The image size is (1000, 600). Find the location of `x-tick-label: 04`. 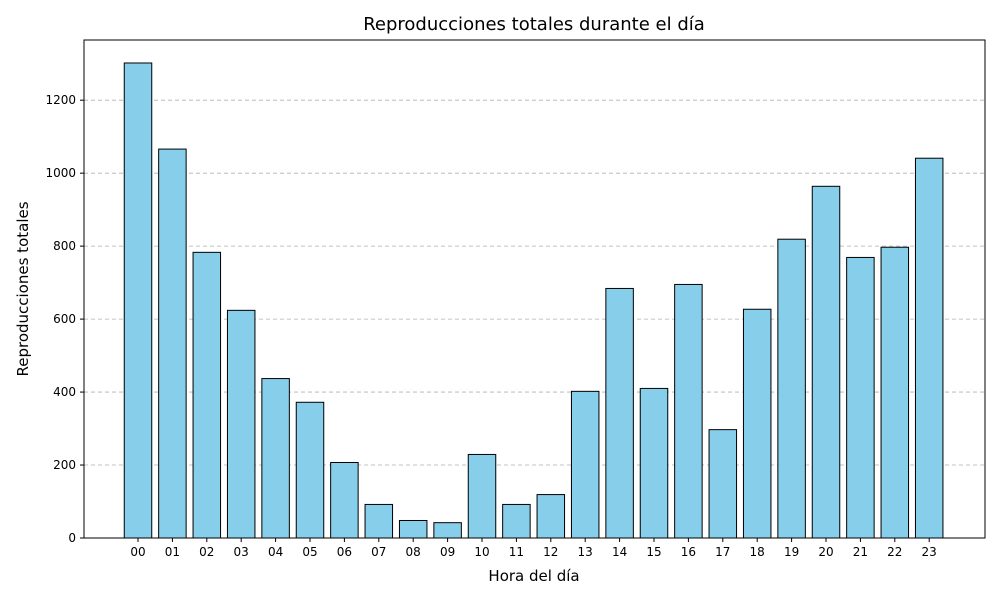

x-tick-label: 04 is located at coordinates (275, 552).